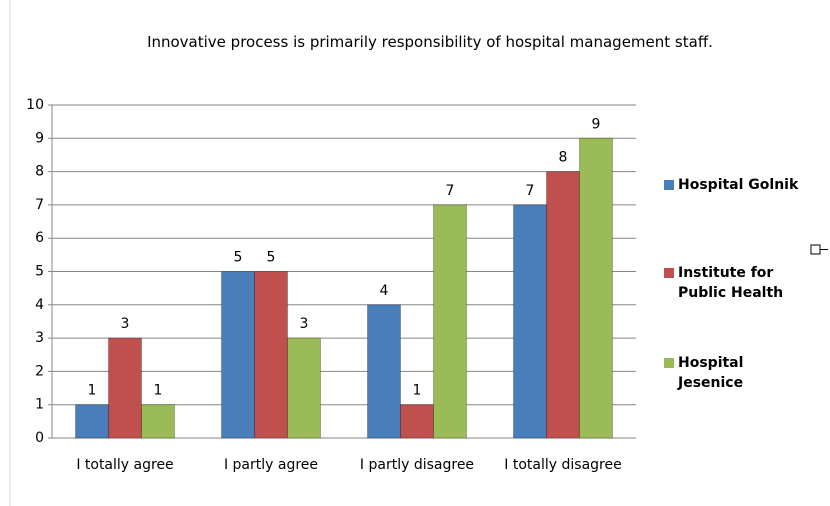  I want to click on y-tick-label: 2, so click(39, 371).